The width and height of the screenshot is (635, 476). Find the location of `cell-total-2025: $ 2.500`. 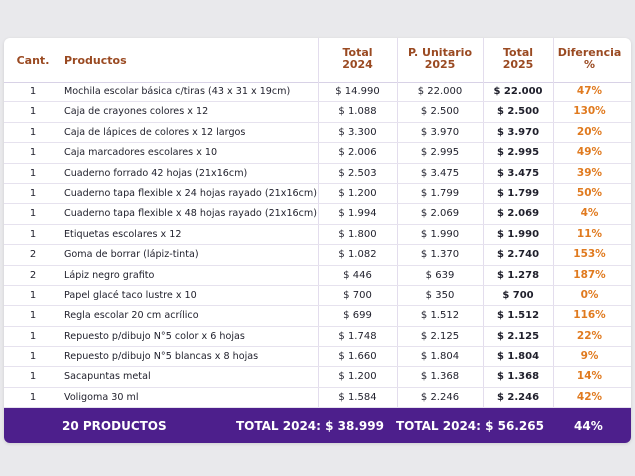

cell-total-2025: $ 2.500 is located at coordinates (518, 112).